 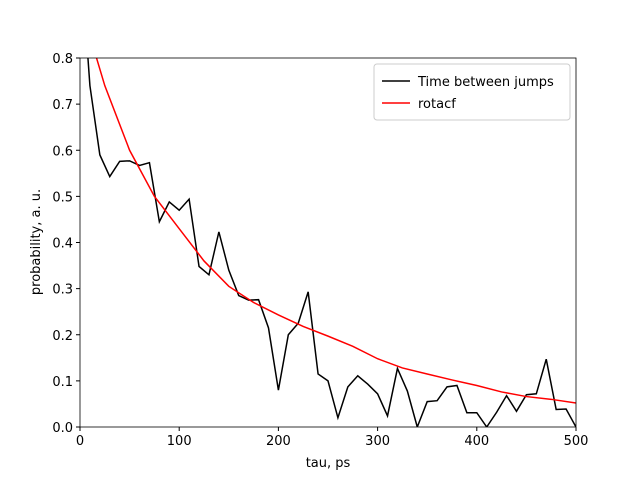 What do you see at coordinates (36, 242) in the screenshot?
I see `y-axis-label: probability, a. u.` at bounding box center [36, 242].